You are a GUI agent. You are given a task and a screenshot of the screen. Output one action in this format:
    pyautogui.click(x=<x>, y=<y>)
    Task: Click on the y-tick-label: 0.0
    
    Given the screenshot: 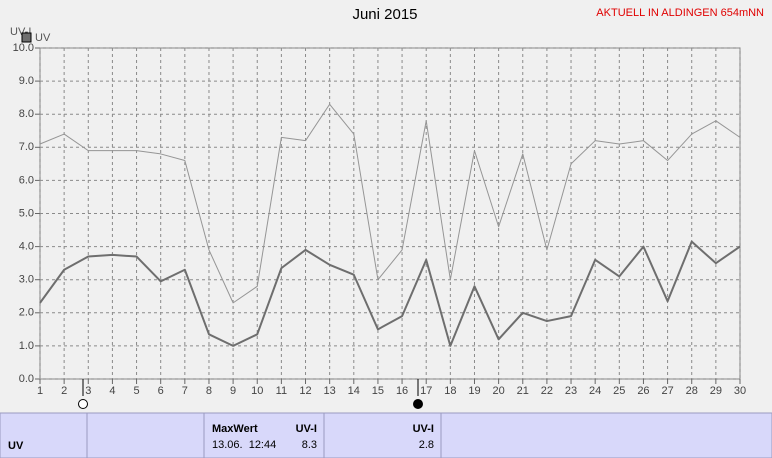 What is the action you would take?
    pyautogui.click(x=26, y=379)
    